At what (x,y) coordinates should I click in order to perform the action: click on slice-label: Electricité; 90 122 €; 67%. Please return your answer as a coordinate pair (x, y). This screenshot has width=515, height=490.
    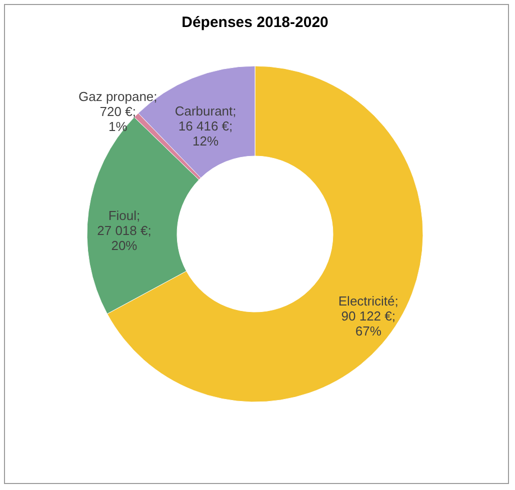
    Looking at the image, I should click on (368, 316).